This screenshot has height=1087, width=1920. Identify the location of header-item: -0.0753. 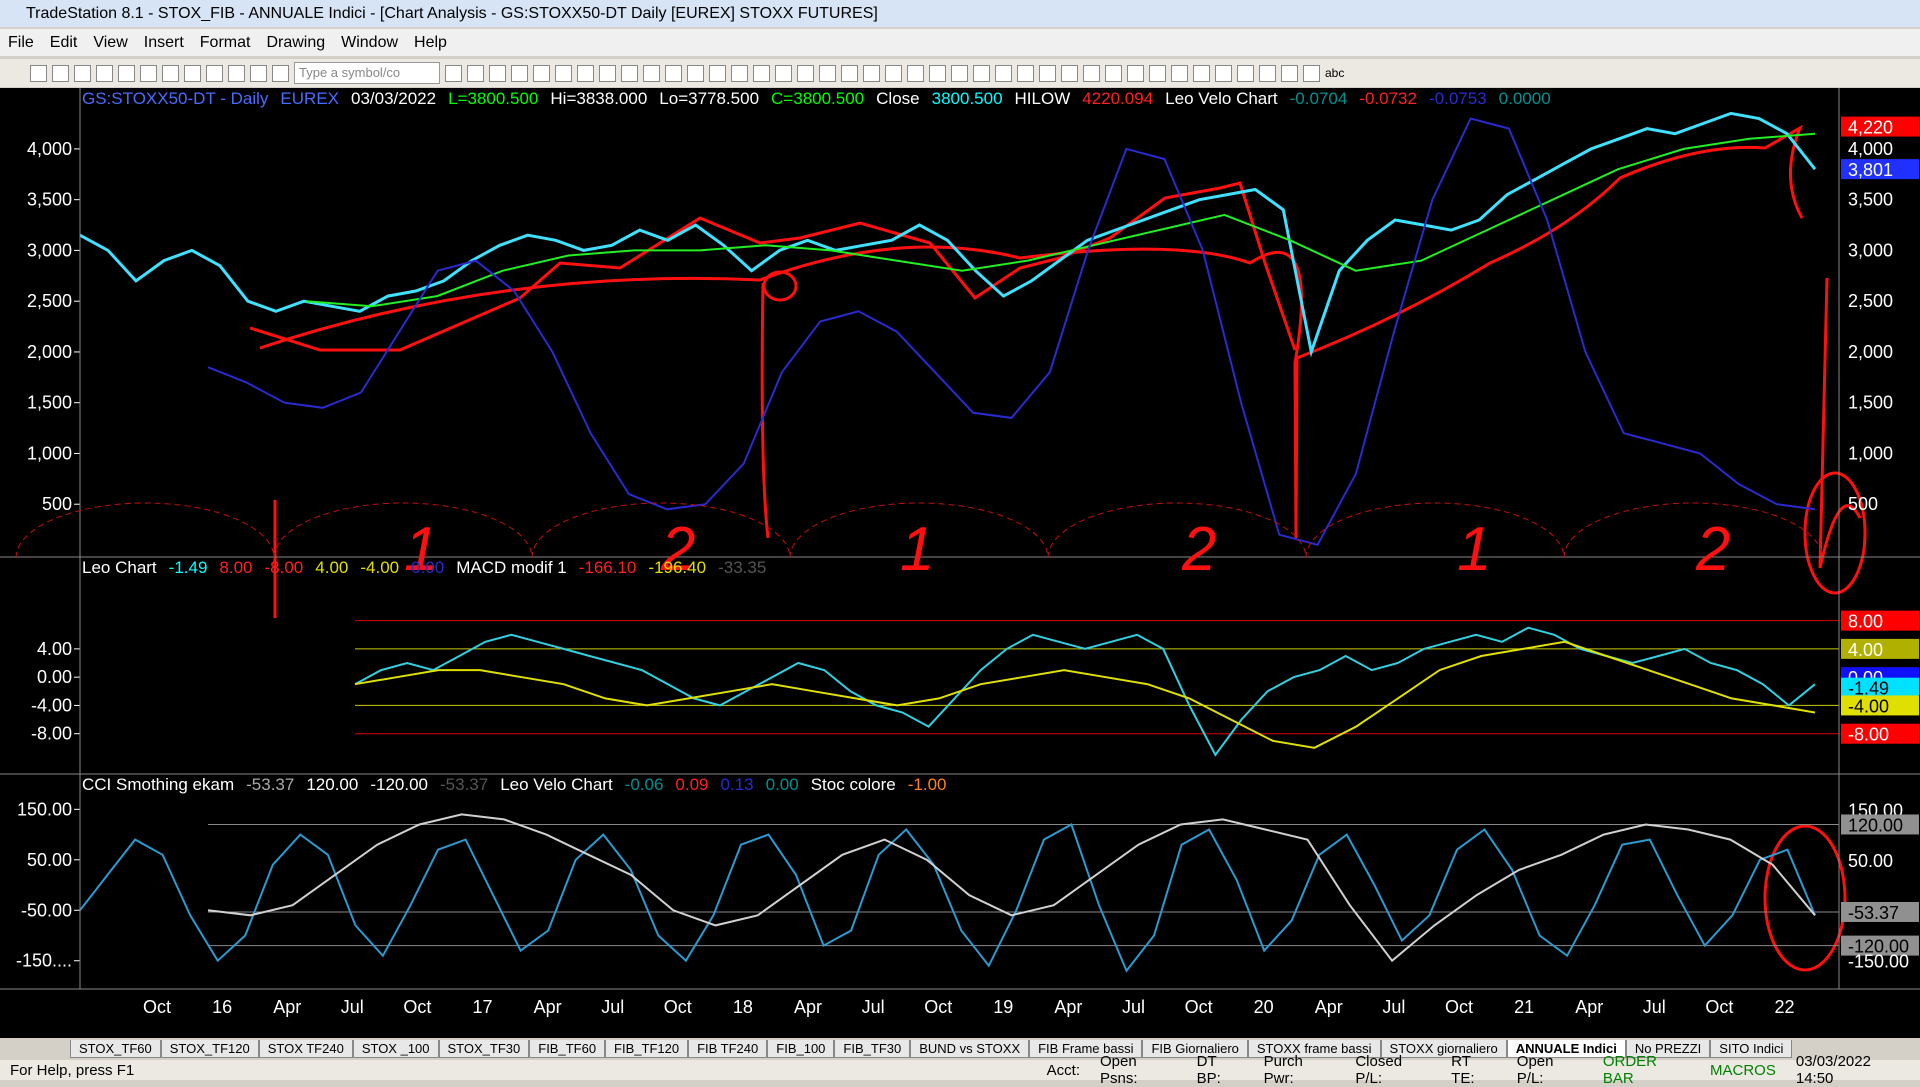
(1457, 98).